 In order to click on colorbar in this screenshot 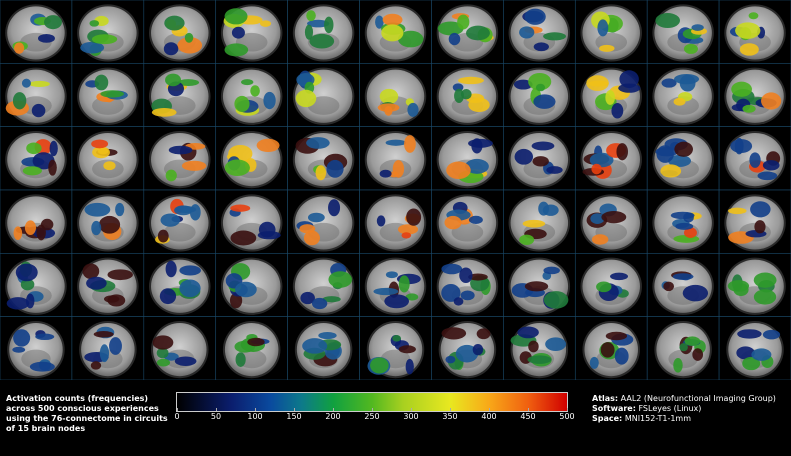, I will do `click(372, 402)`.